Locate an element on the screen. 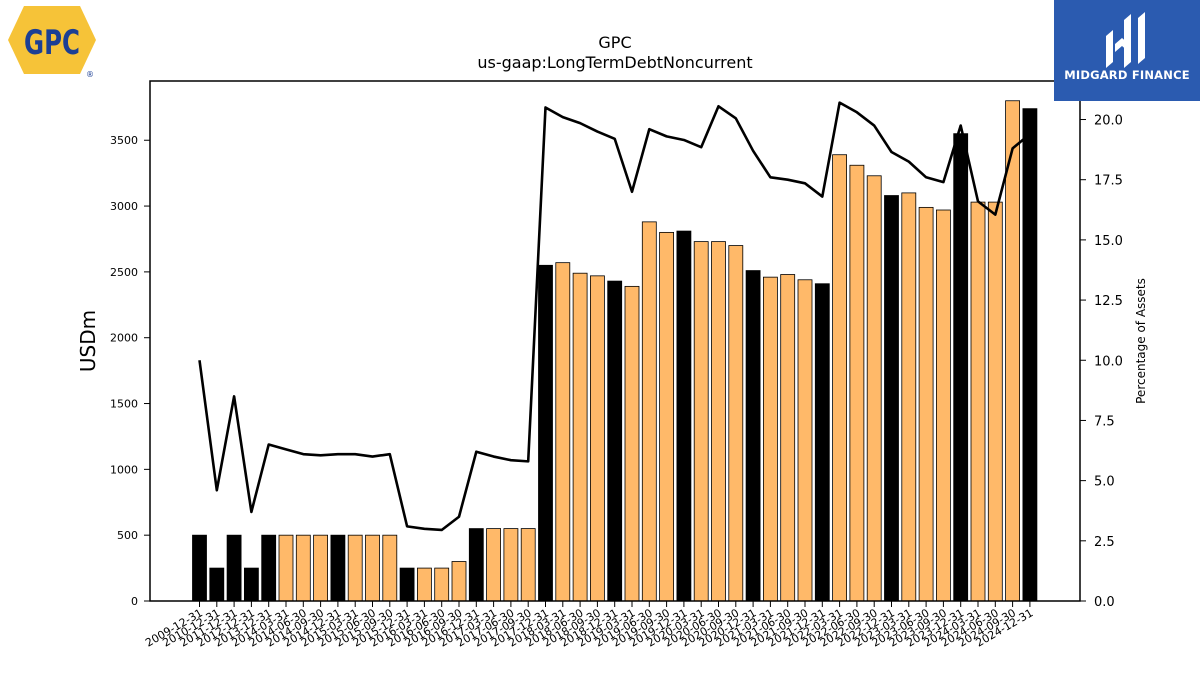  y-axis-right: 0.0 2.5 5.0 7.5 10.0 12.5 15.0 17.5 20.0 is located at coordinates (1101, 362).